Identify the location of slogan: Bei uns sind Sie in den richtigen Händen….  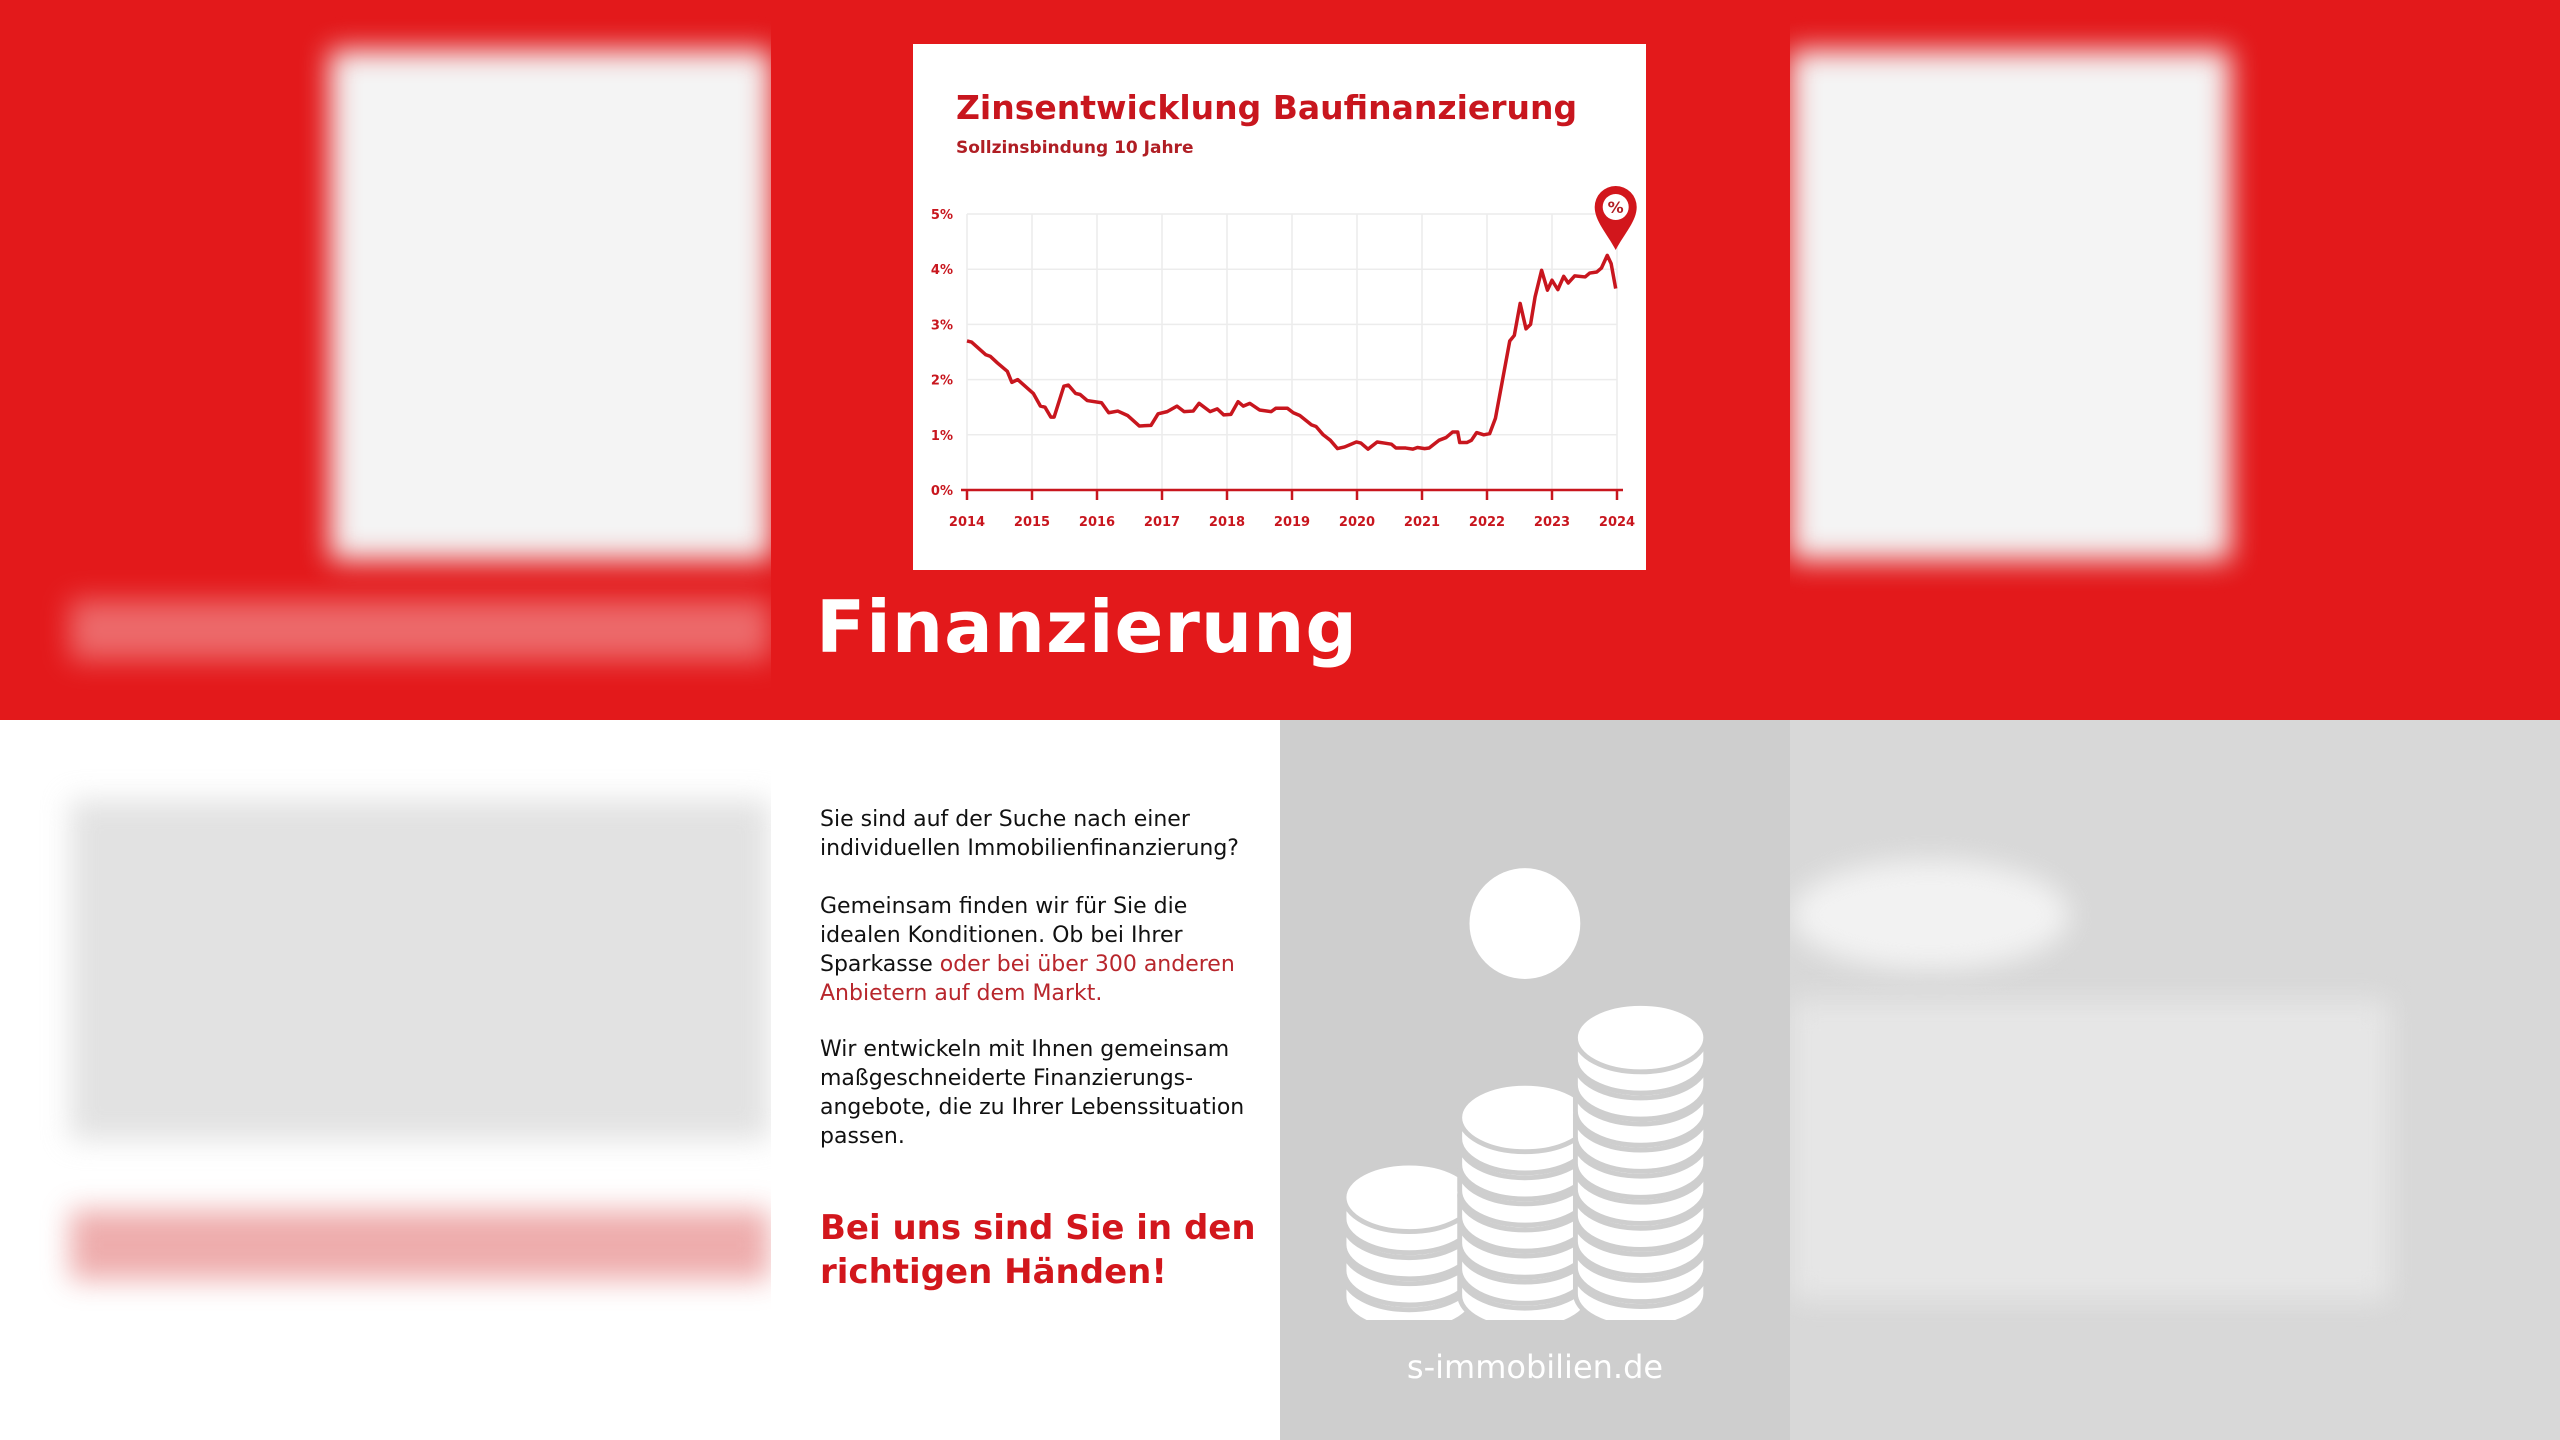
(1038, 1250).